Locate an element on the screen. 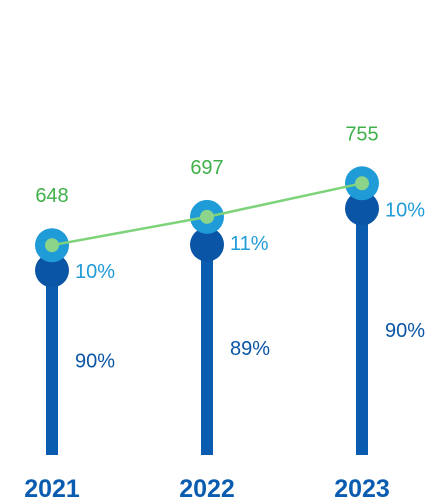 The width and height of the screenshot is (438, 503). total-label-2022: 697 is located at coordinates (206, 168).